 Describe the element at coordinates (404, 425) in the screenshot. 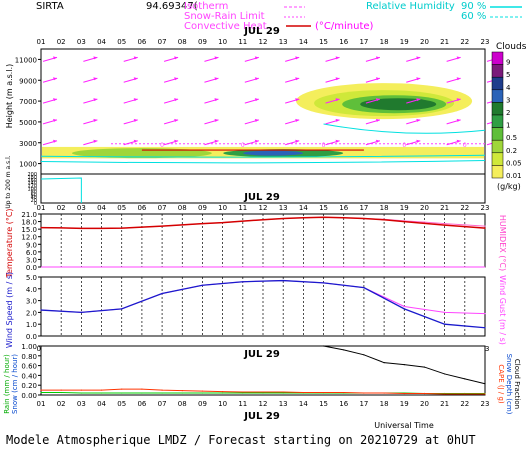

I see `xaxis-label: Universal Time` at that location.